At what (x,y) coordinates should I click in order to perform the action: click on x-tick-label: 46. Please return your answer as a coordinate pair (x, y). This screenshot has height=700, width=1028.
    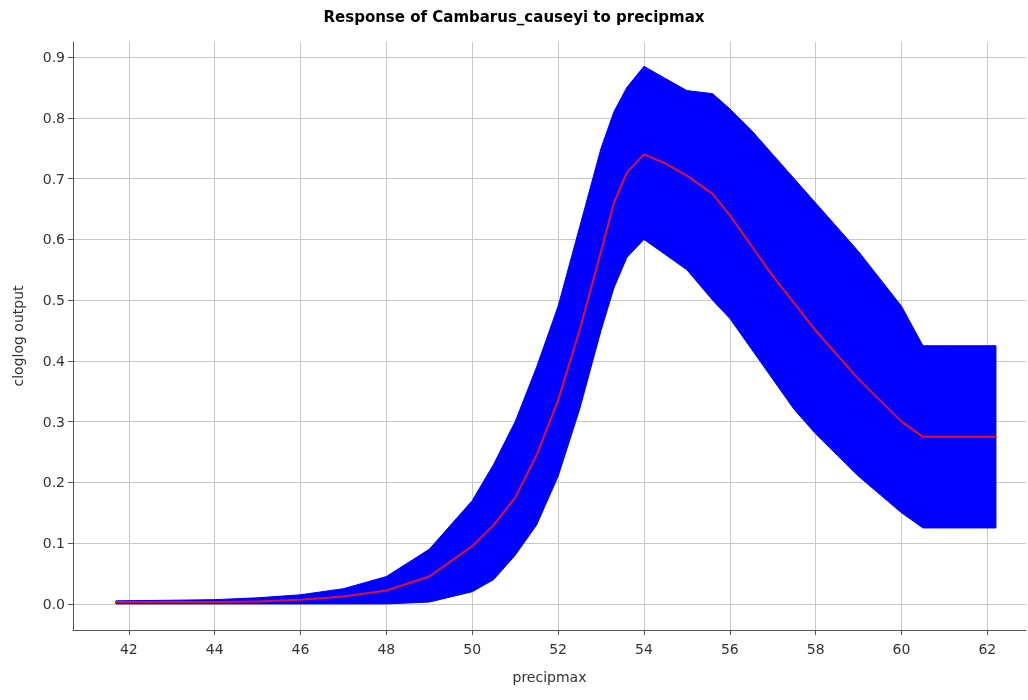
    Looking at the image, I should click on (300, 649).